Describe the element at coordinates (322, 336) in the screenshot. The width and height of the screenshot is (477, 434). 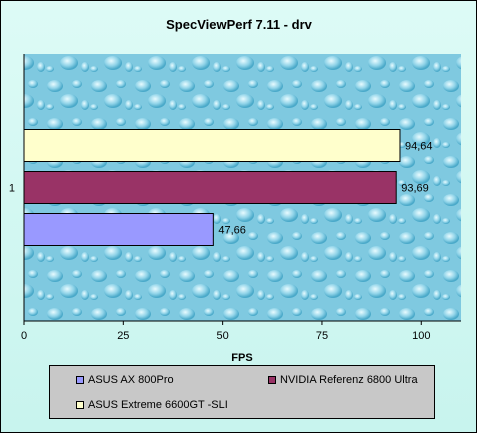
I see `x-tick-label: 75` at that location.